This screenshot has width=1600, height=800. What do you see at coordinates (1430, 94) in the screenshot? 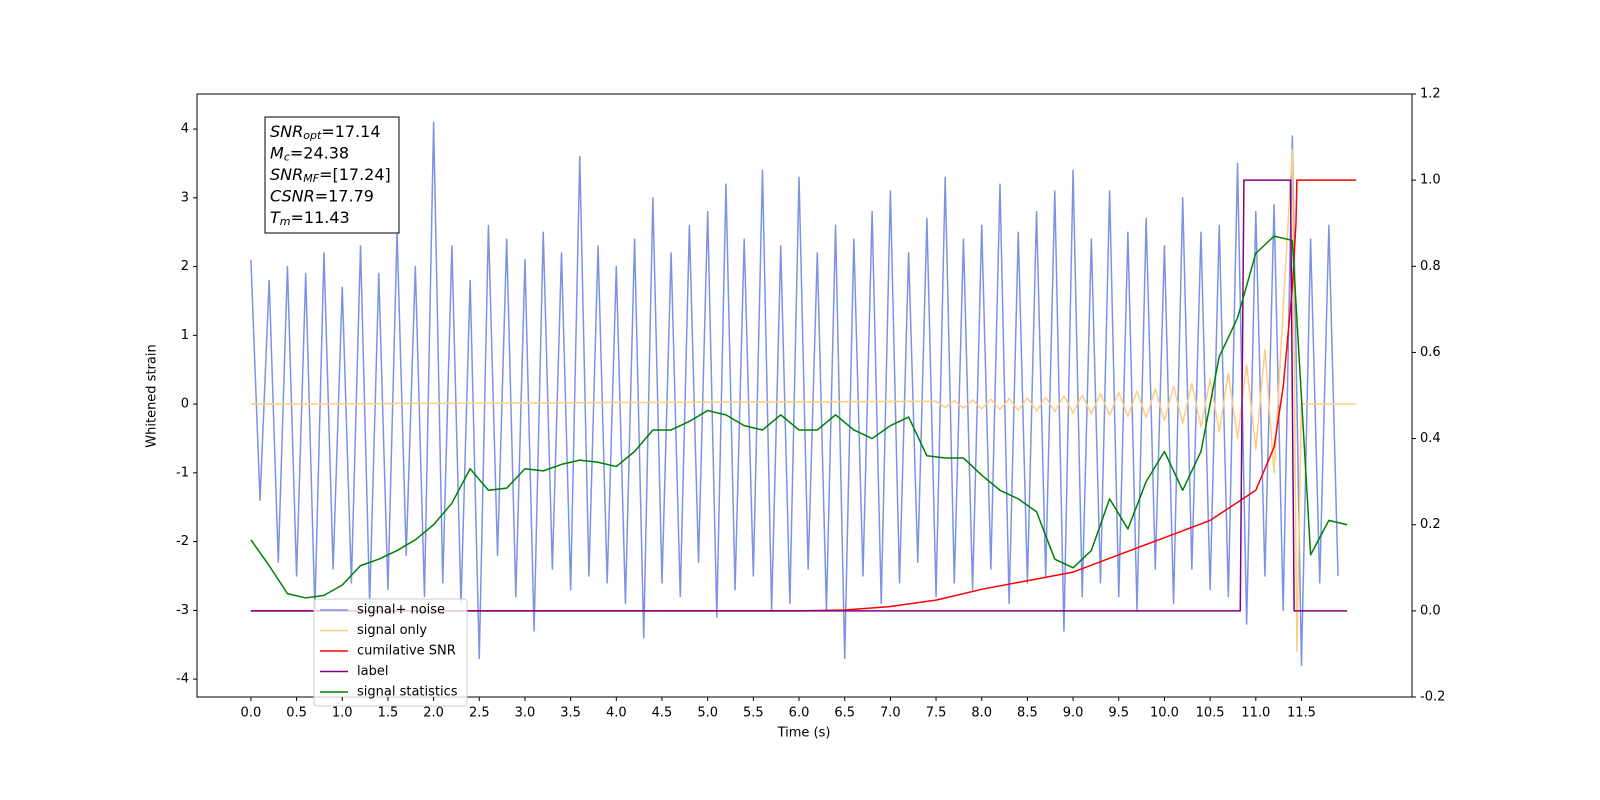
I see `y2-tick-label: 1.2` at bounding box center [1430, 94].